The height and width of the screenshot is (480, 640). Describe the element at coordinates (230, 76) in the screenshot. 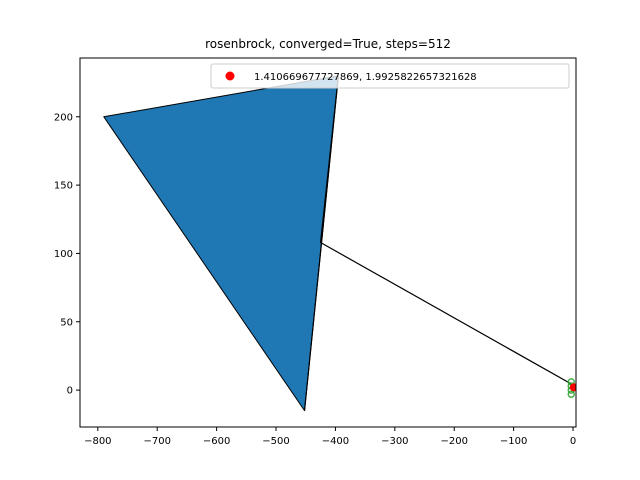

I see `legend-marker` at that location.